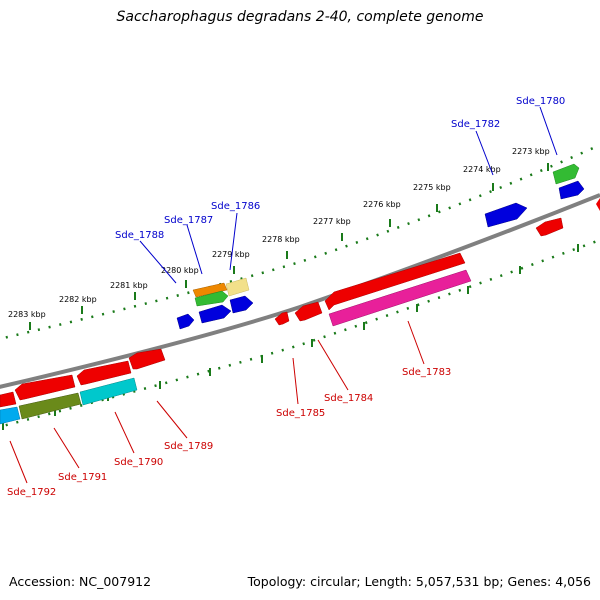 This screenshot has width=600, height=600. I want to click on tick-label: 2276 kbp, so click(382, 204).